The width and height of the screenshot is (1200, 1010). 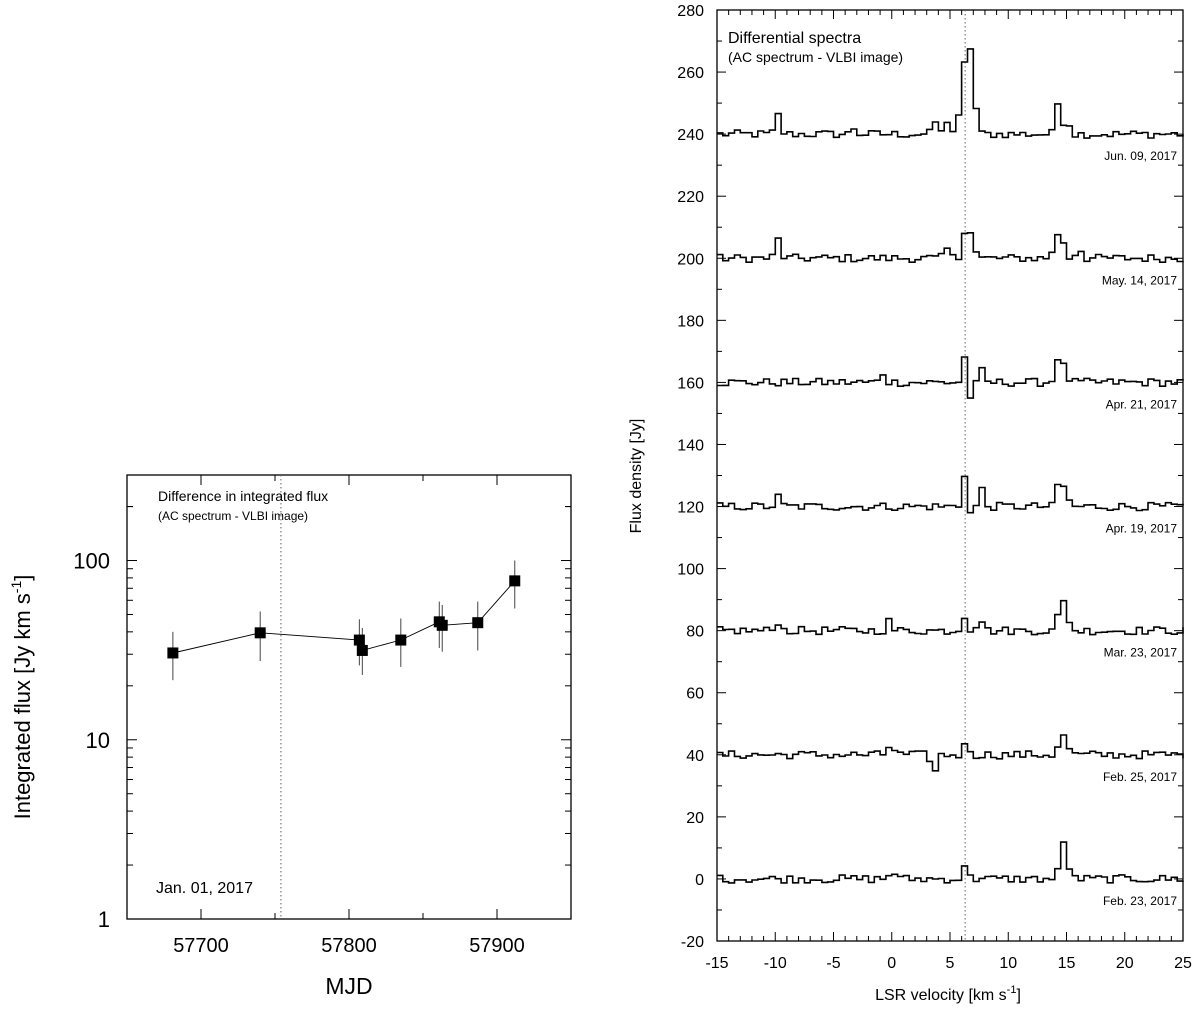 I want to click on left-y-tick-label: 1, so click(x=104, y=919).